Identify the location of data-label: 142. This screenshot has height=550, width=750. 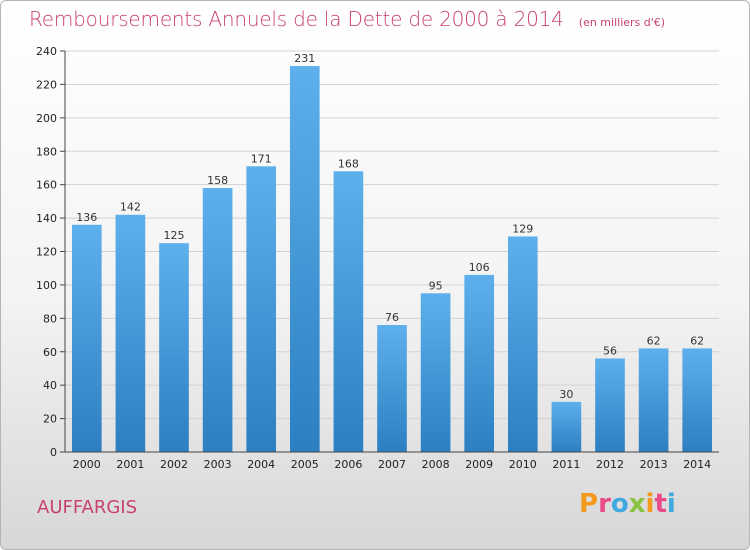
(130, 207).